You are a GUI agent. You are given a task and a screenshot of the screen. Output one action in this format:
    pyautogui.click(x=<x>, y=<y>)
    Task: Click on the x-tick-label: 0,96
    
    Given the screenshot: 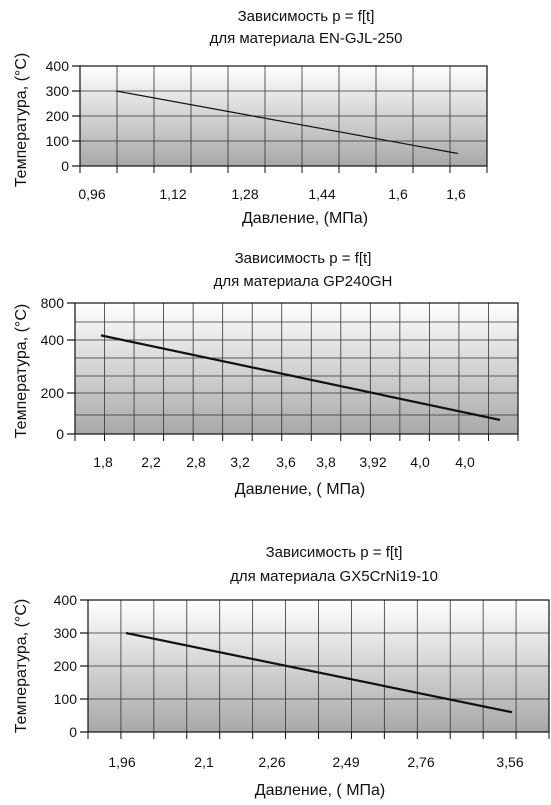 What is the action you would take?
    pyautogui.click(x=91, y=194)
    